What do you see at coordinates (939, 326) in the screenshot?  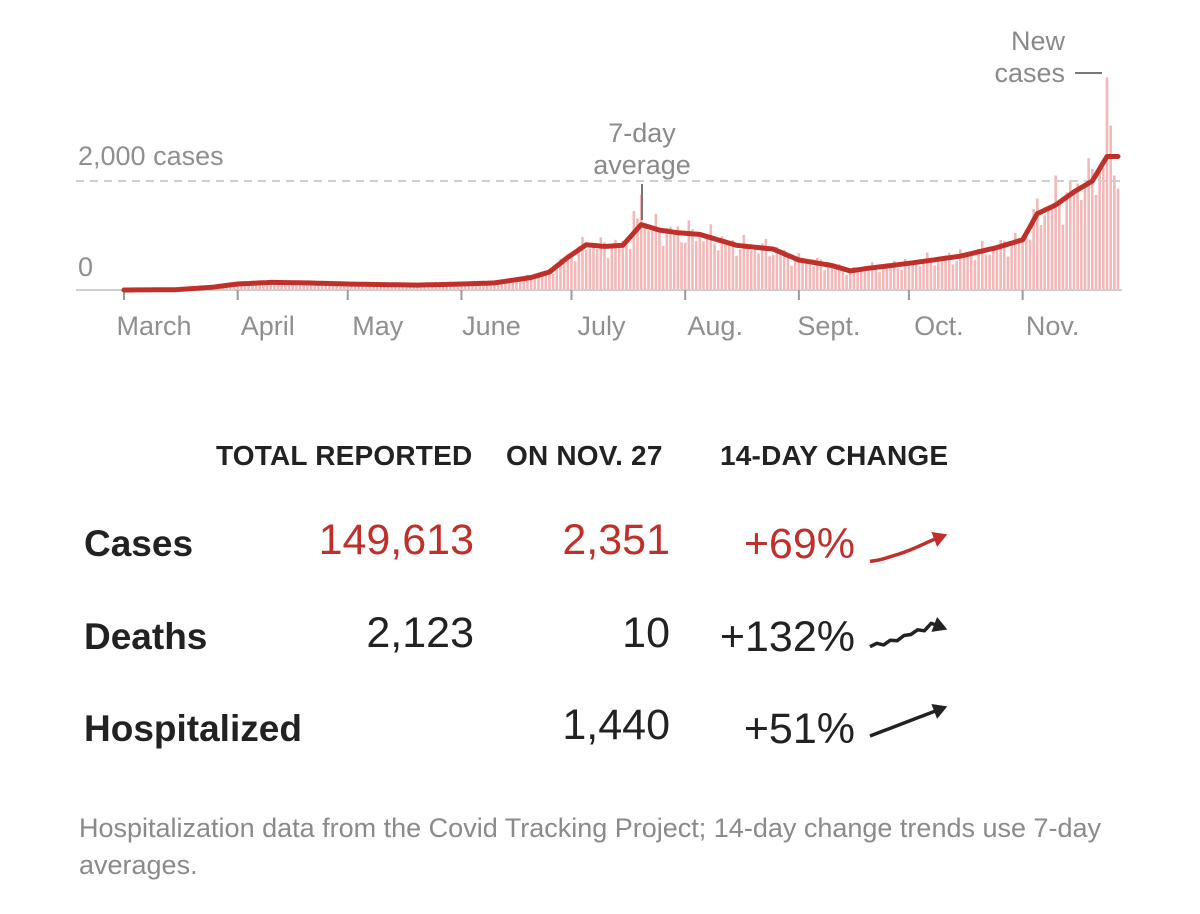 I see `month-label-oct: Oct.` at bounding box center [939, 326].